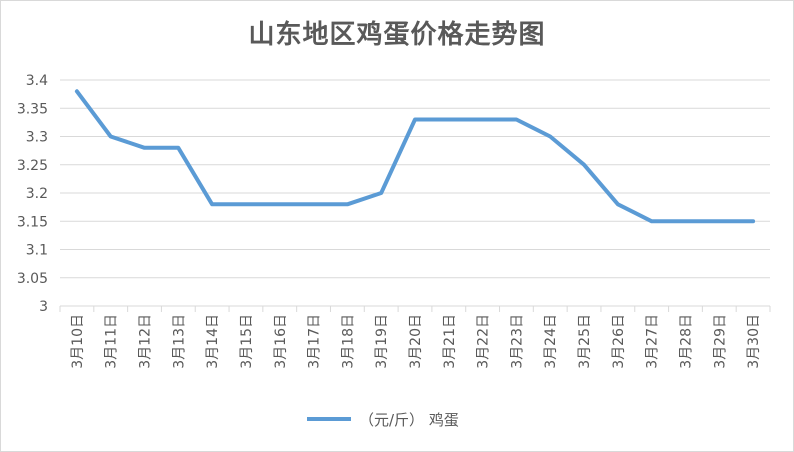 Image resolution: width=794 pixels, height=452 pixels. Describe the element at coordinates (397, 35) in the screenshot. I see `chart-title: 山东地区鸡蛋价格走势图` at that location.